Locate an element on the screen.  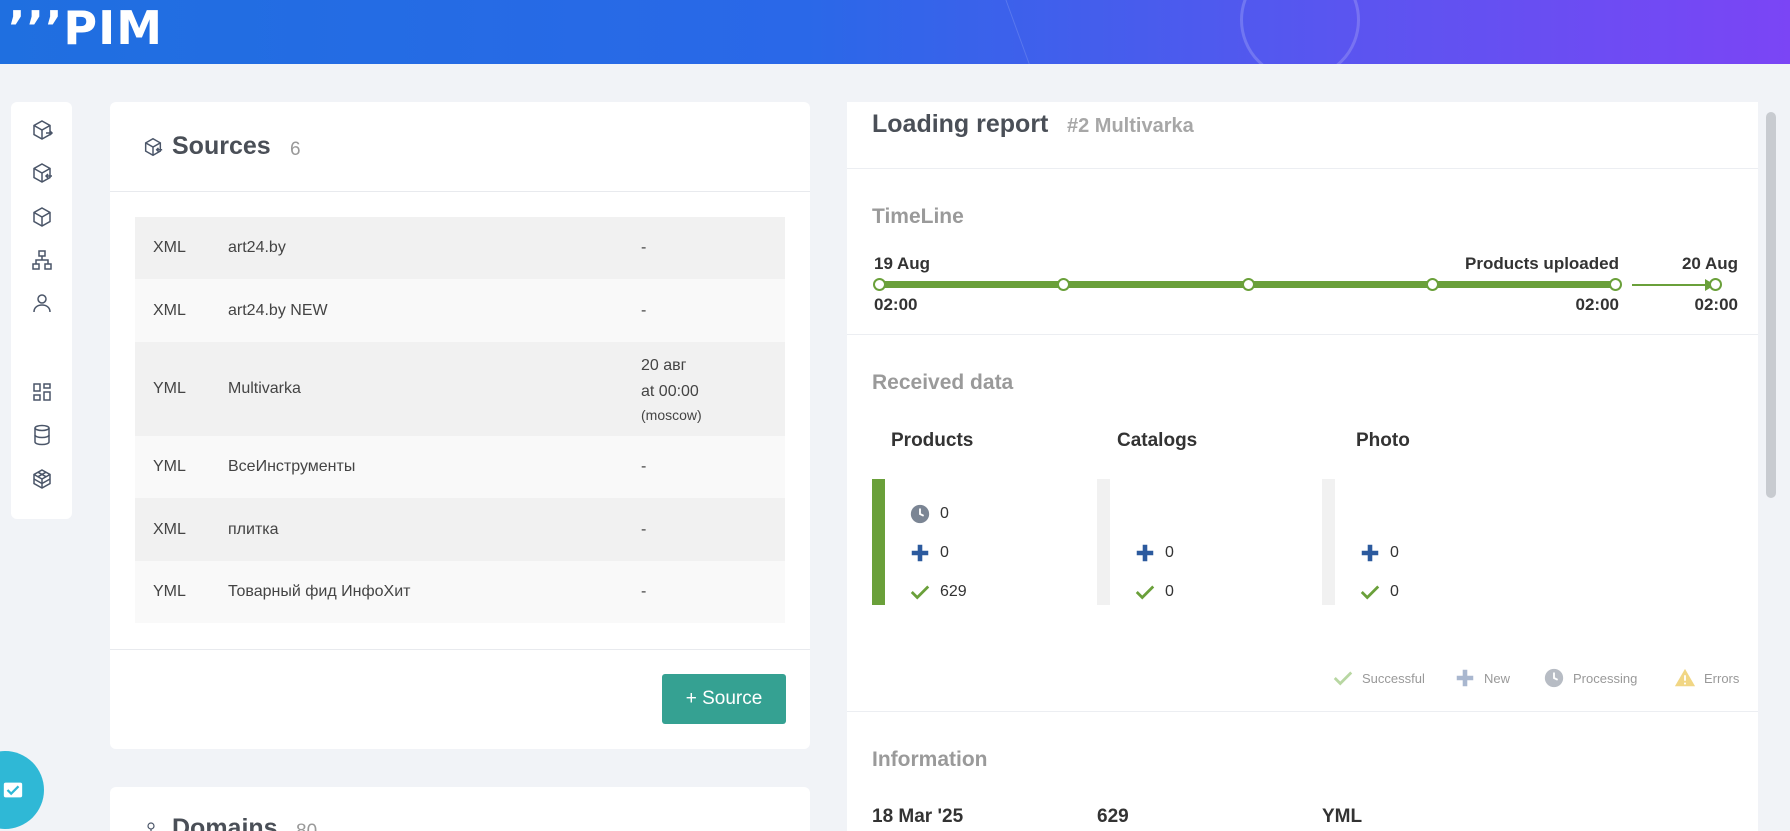
products-title: Products is located at coordinates (932, 440).